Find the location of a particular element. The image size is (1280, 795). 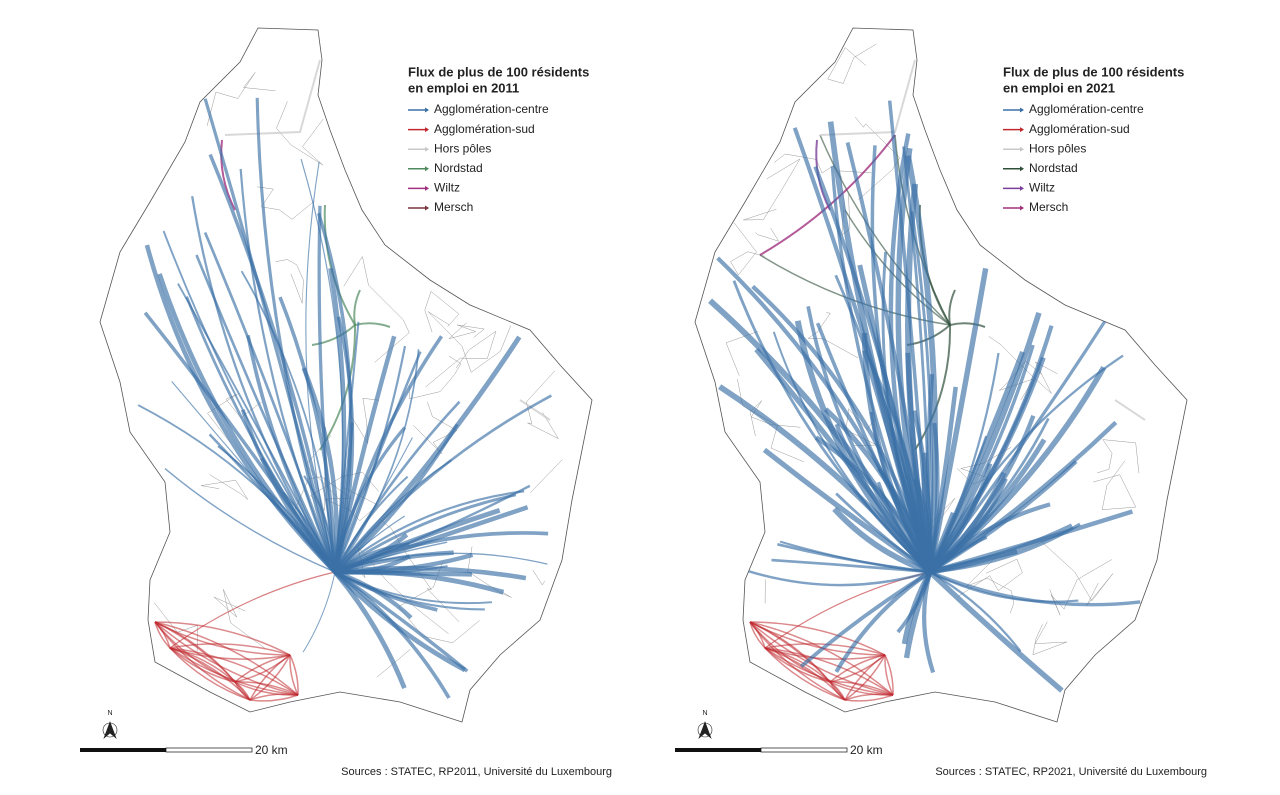

legend-title: en emploi en 2021 is located at coordinates (1059, 87).